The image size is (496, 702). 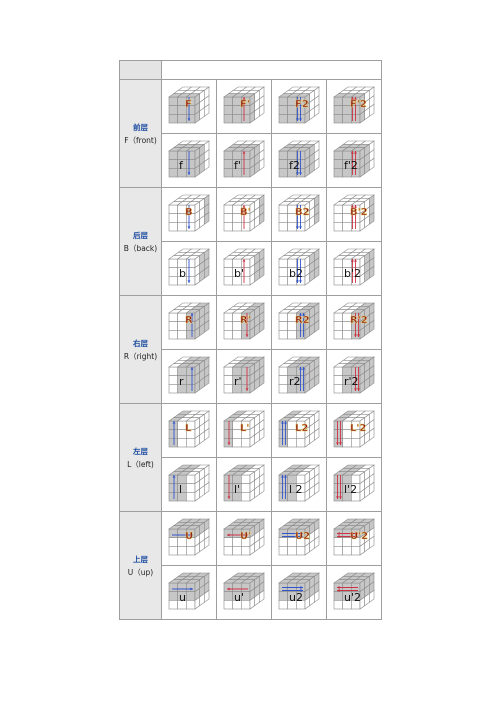 I want to click on group-label-cn: 左层, so click(x=140, y=451).